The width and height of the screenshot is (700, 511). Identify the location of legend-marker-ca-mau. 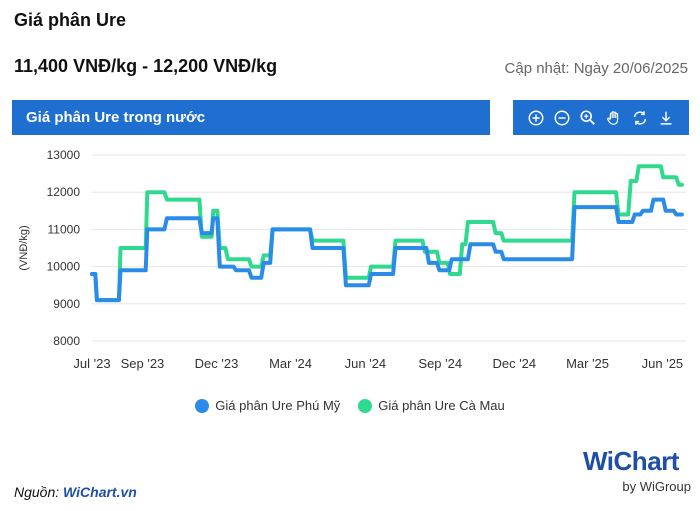
(365, 405).